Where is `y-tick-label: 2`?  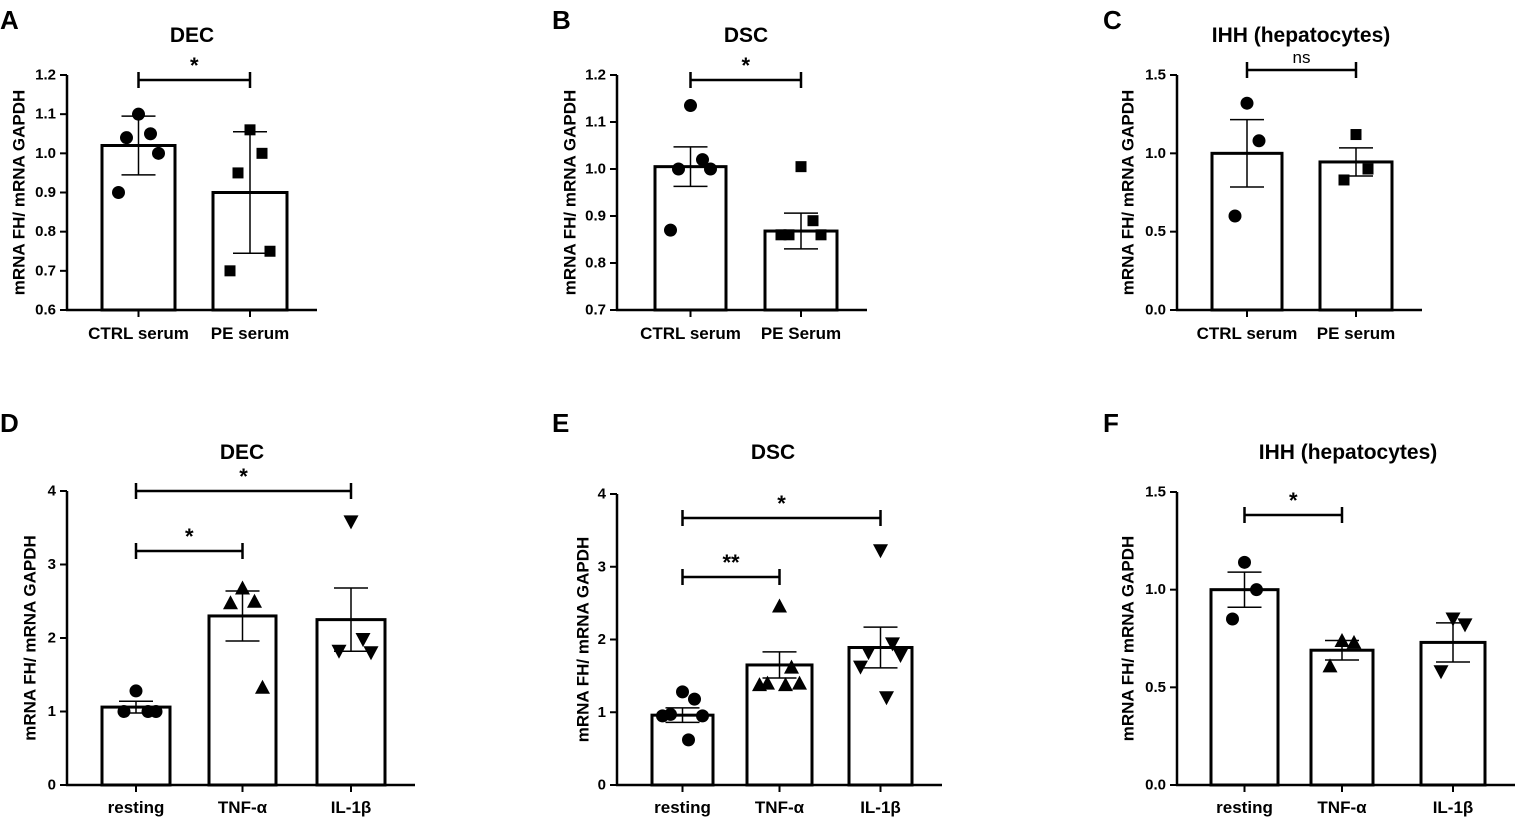 y-tick-label: 2 is located at coordinates (52, 638).